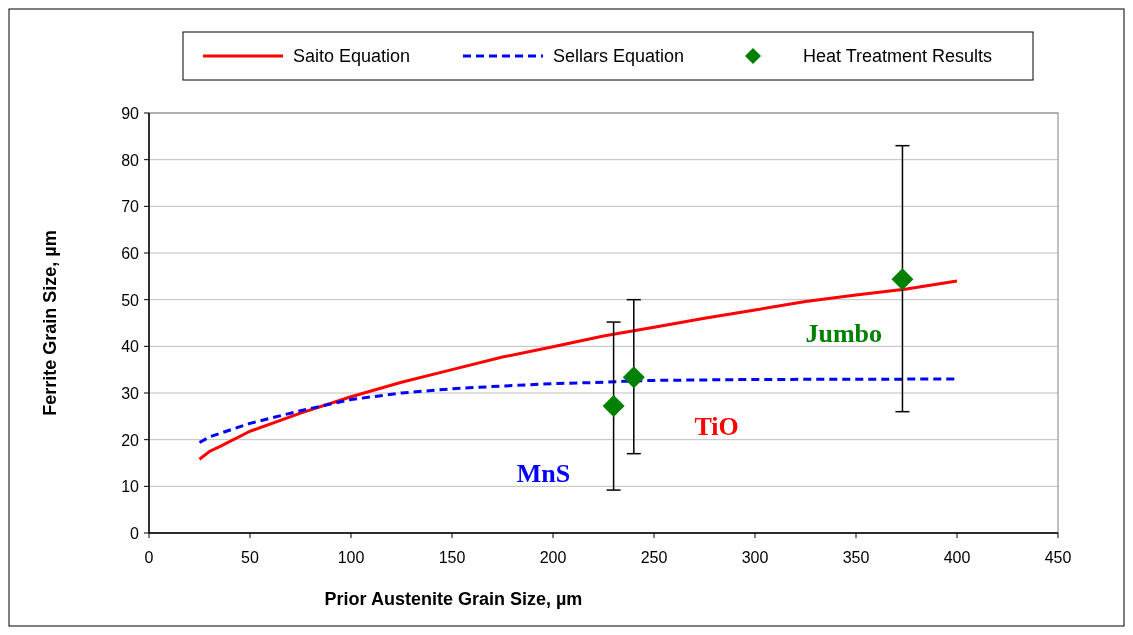  Describe the element at coordinates (1058, 557) in the screenshot. I see `x-tick-label: 450` at that location.